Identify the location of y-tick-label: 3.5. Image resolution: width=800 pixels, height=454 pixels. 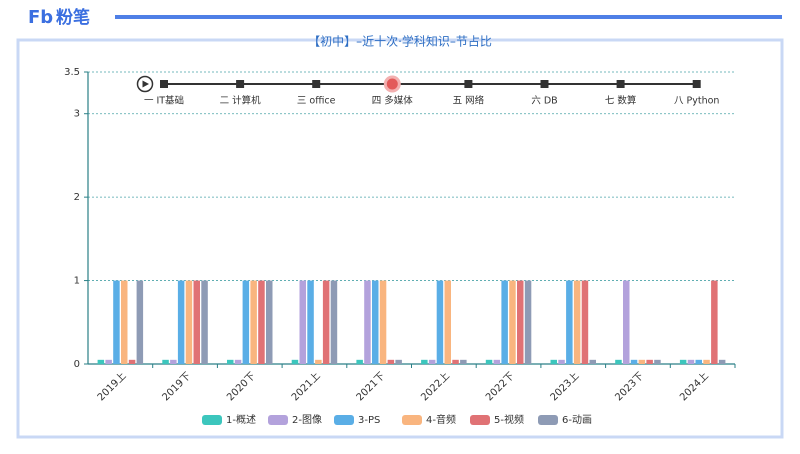
(72, 72).